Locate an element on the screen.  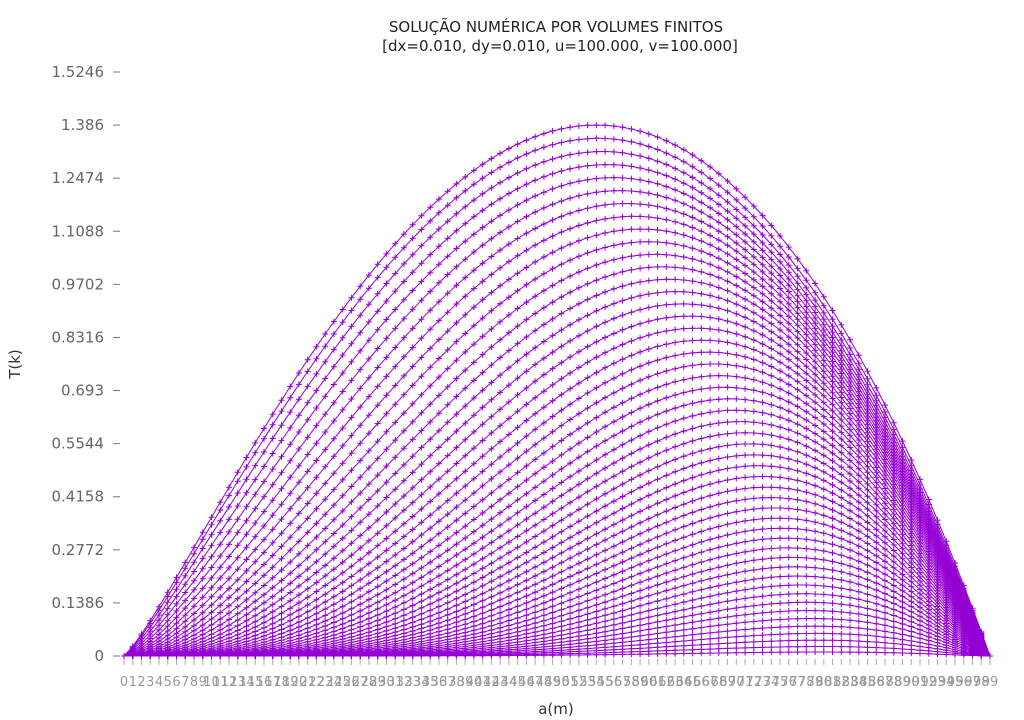
x-tick-label-47: 47 is located at coordinates (535, 682).